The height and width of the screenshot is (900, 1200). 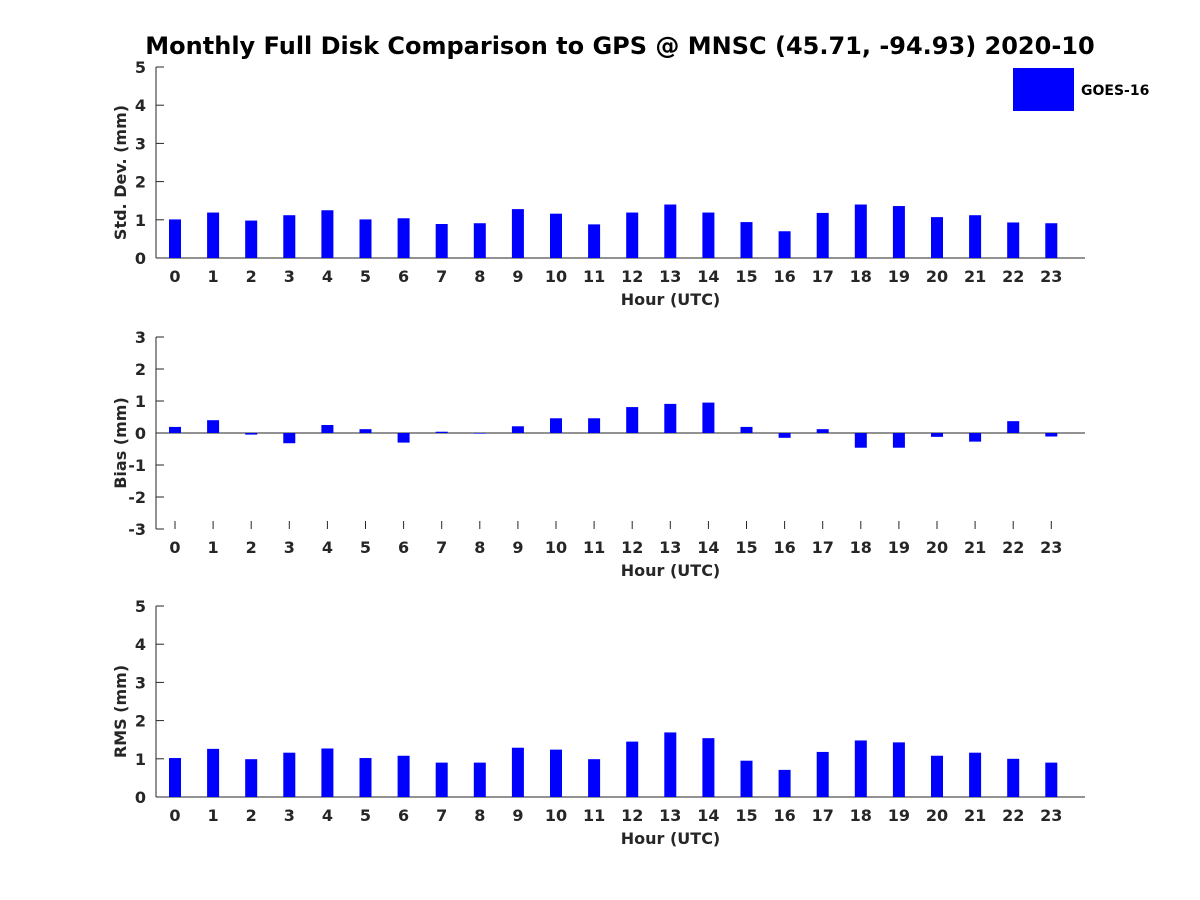 What do you see at coordinates (140, 369) in the screenshot?
I see `y-tick-label: 2` at bounding box center [140, 369].